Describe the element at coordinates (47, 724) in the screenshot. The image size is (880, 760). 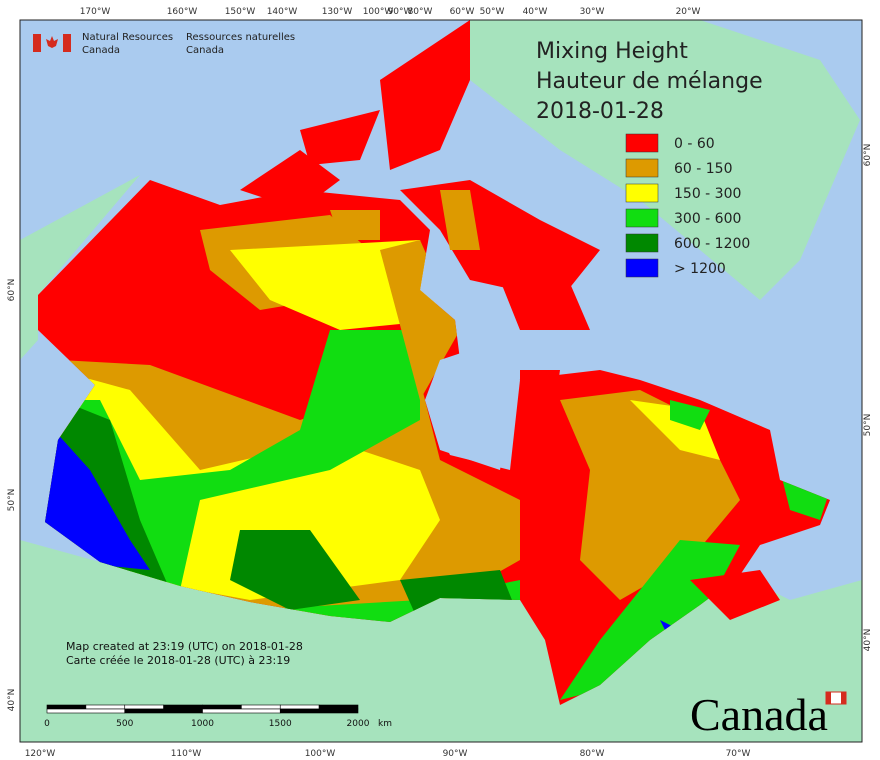
I see `scale-label: 0` at that location.